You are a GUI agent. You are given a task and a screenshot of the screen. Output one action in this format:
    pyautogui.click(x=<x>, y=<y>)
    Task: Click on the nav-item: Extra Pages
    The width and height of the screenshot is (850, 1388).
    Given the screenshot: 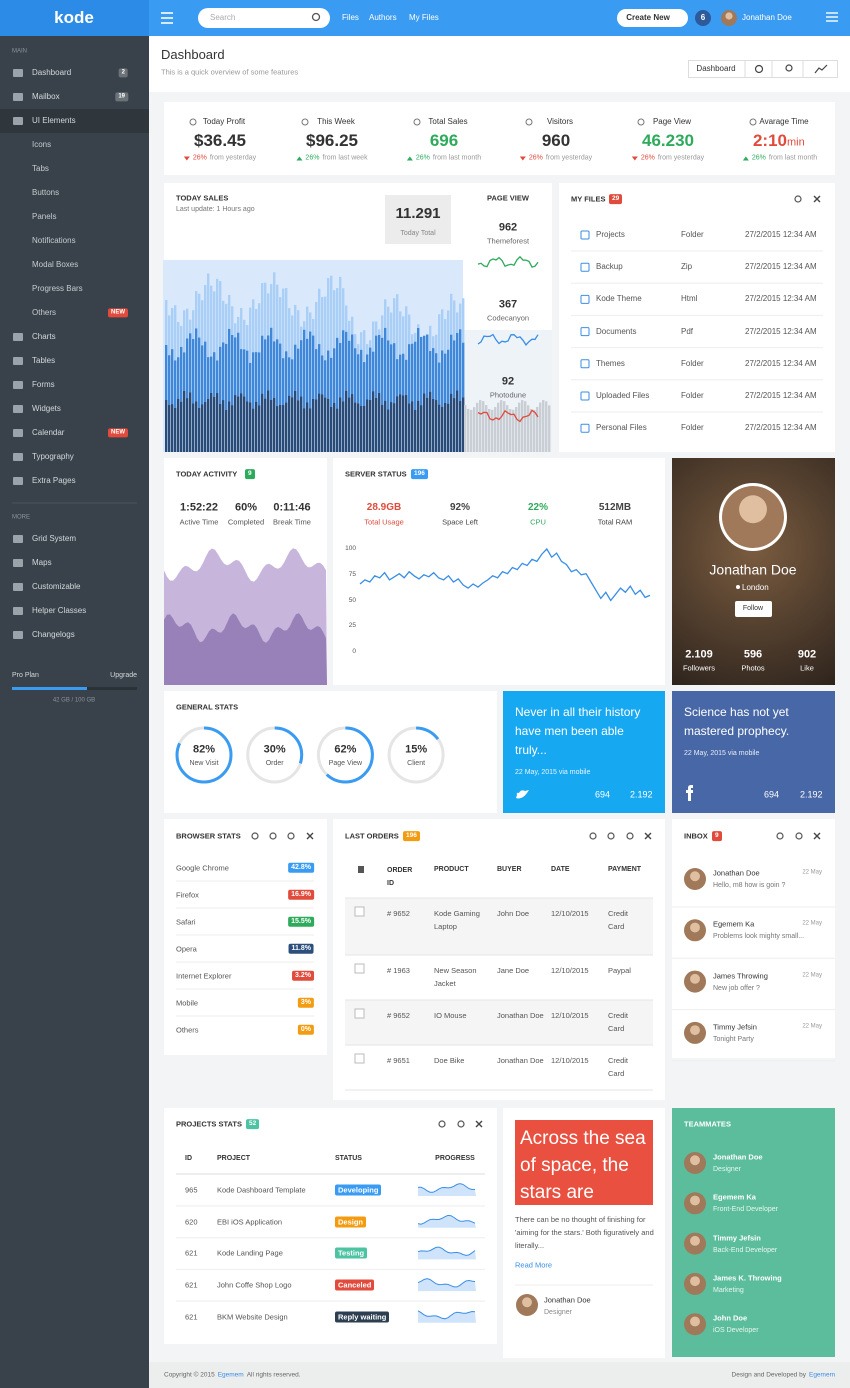 What is the action you would take?
    pyautogui.click(x=54, y=481)
    